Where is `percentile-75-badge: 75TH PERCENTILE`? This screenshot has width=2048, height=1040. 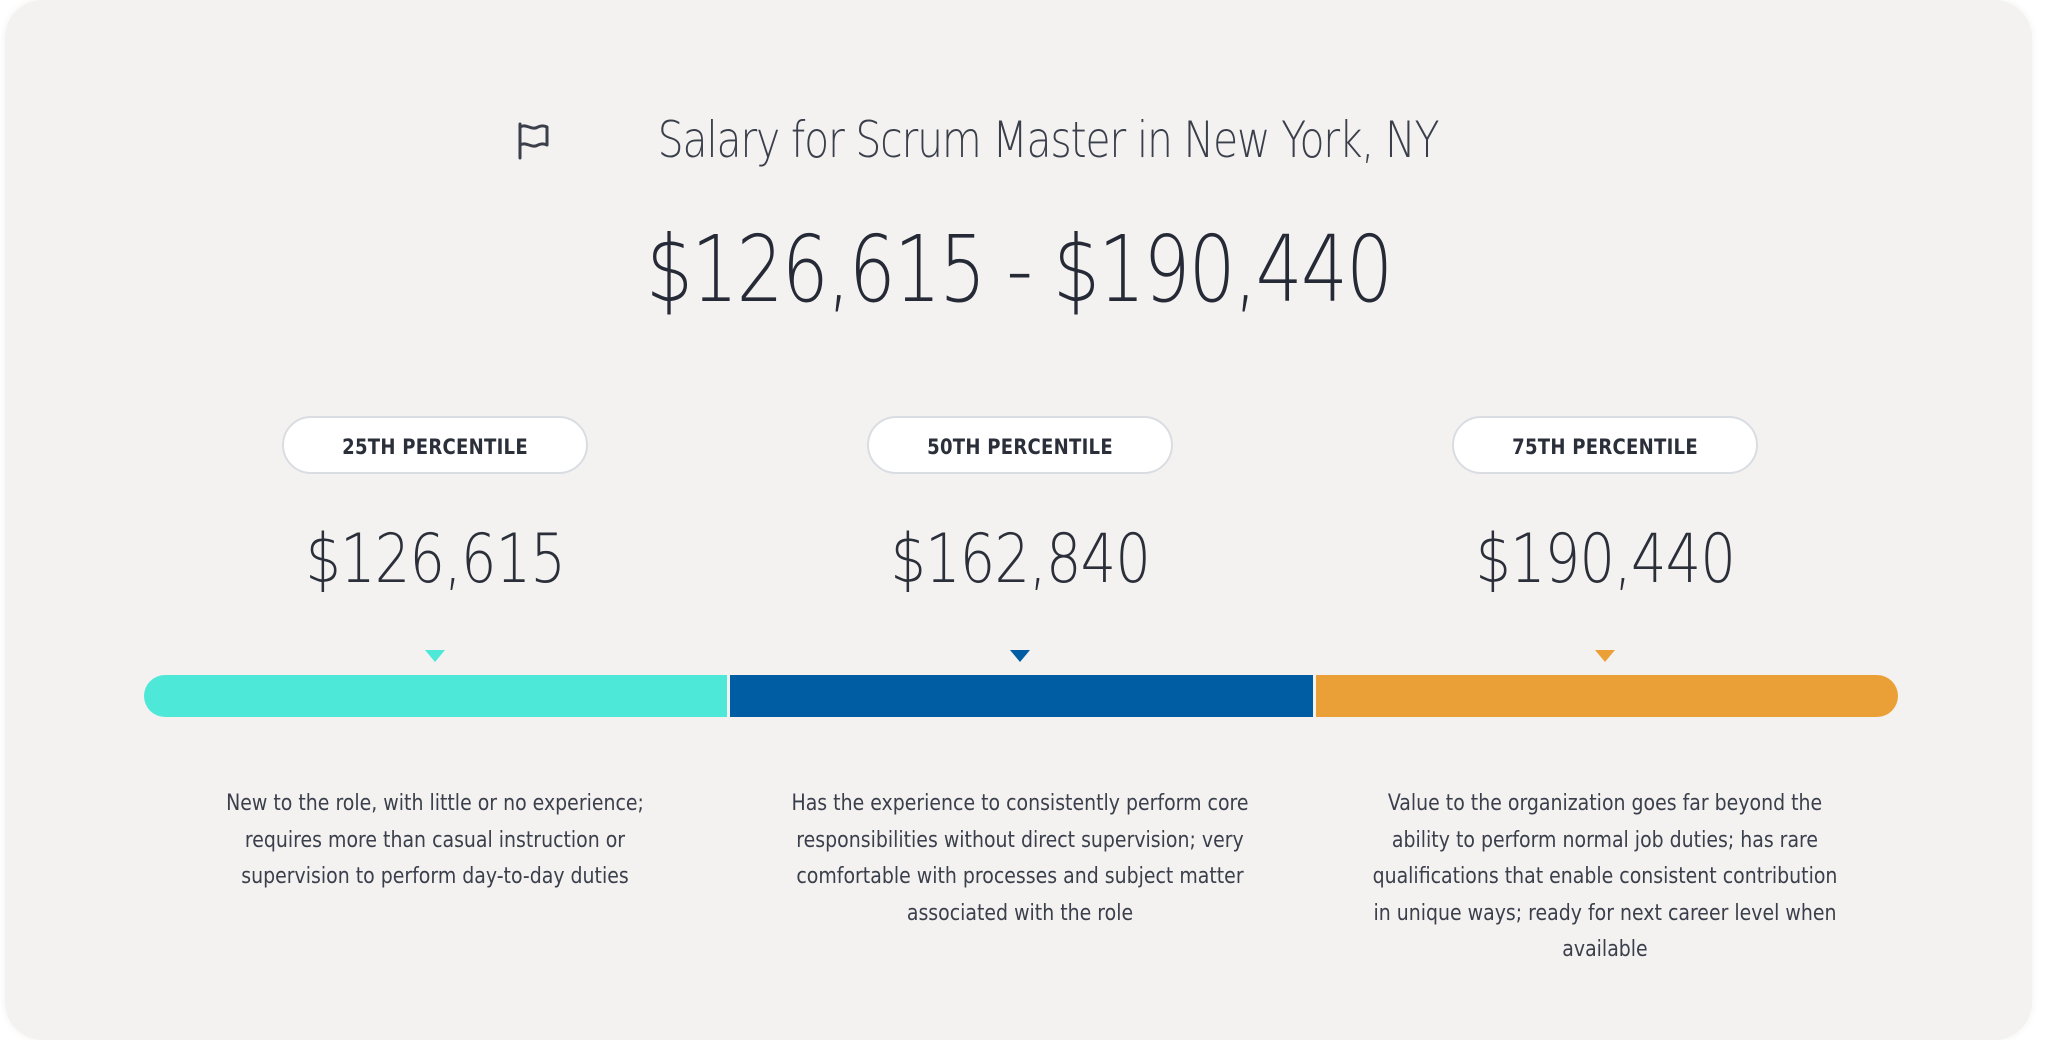
percentile-75-badge: 75TH PERCENTILE is located at coordinates (1605, 445).